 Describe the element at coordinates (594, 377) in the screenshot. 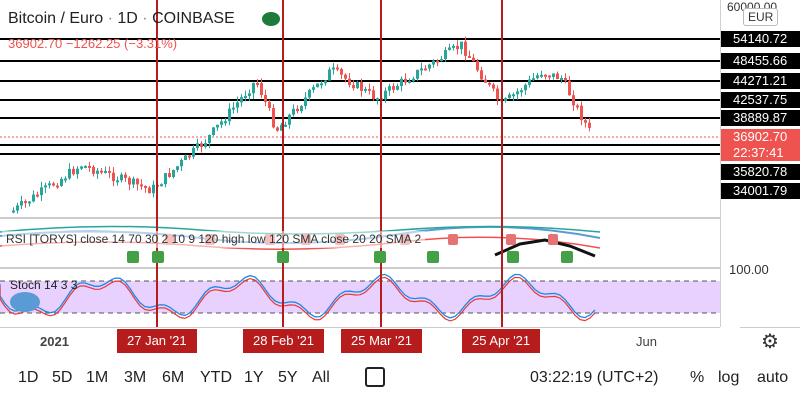

I see `clock-time: 03:22:19 (UTC+2)` at that location.